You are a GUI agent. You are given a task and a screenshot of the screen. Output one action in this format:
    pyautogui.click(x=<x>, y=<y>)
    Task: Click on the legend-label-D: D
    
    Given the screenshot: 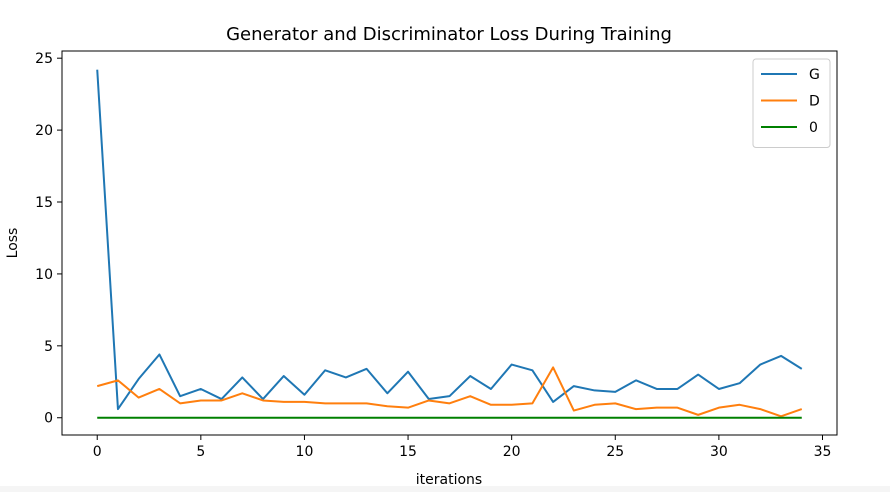 What is the action you would take?
    pyautogui.click(x=814, y=102)
    